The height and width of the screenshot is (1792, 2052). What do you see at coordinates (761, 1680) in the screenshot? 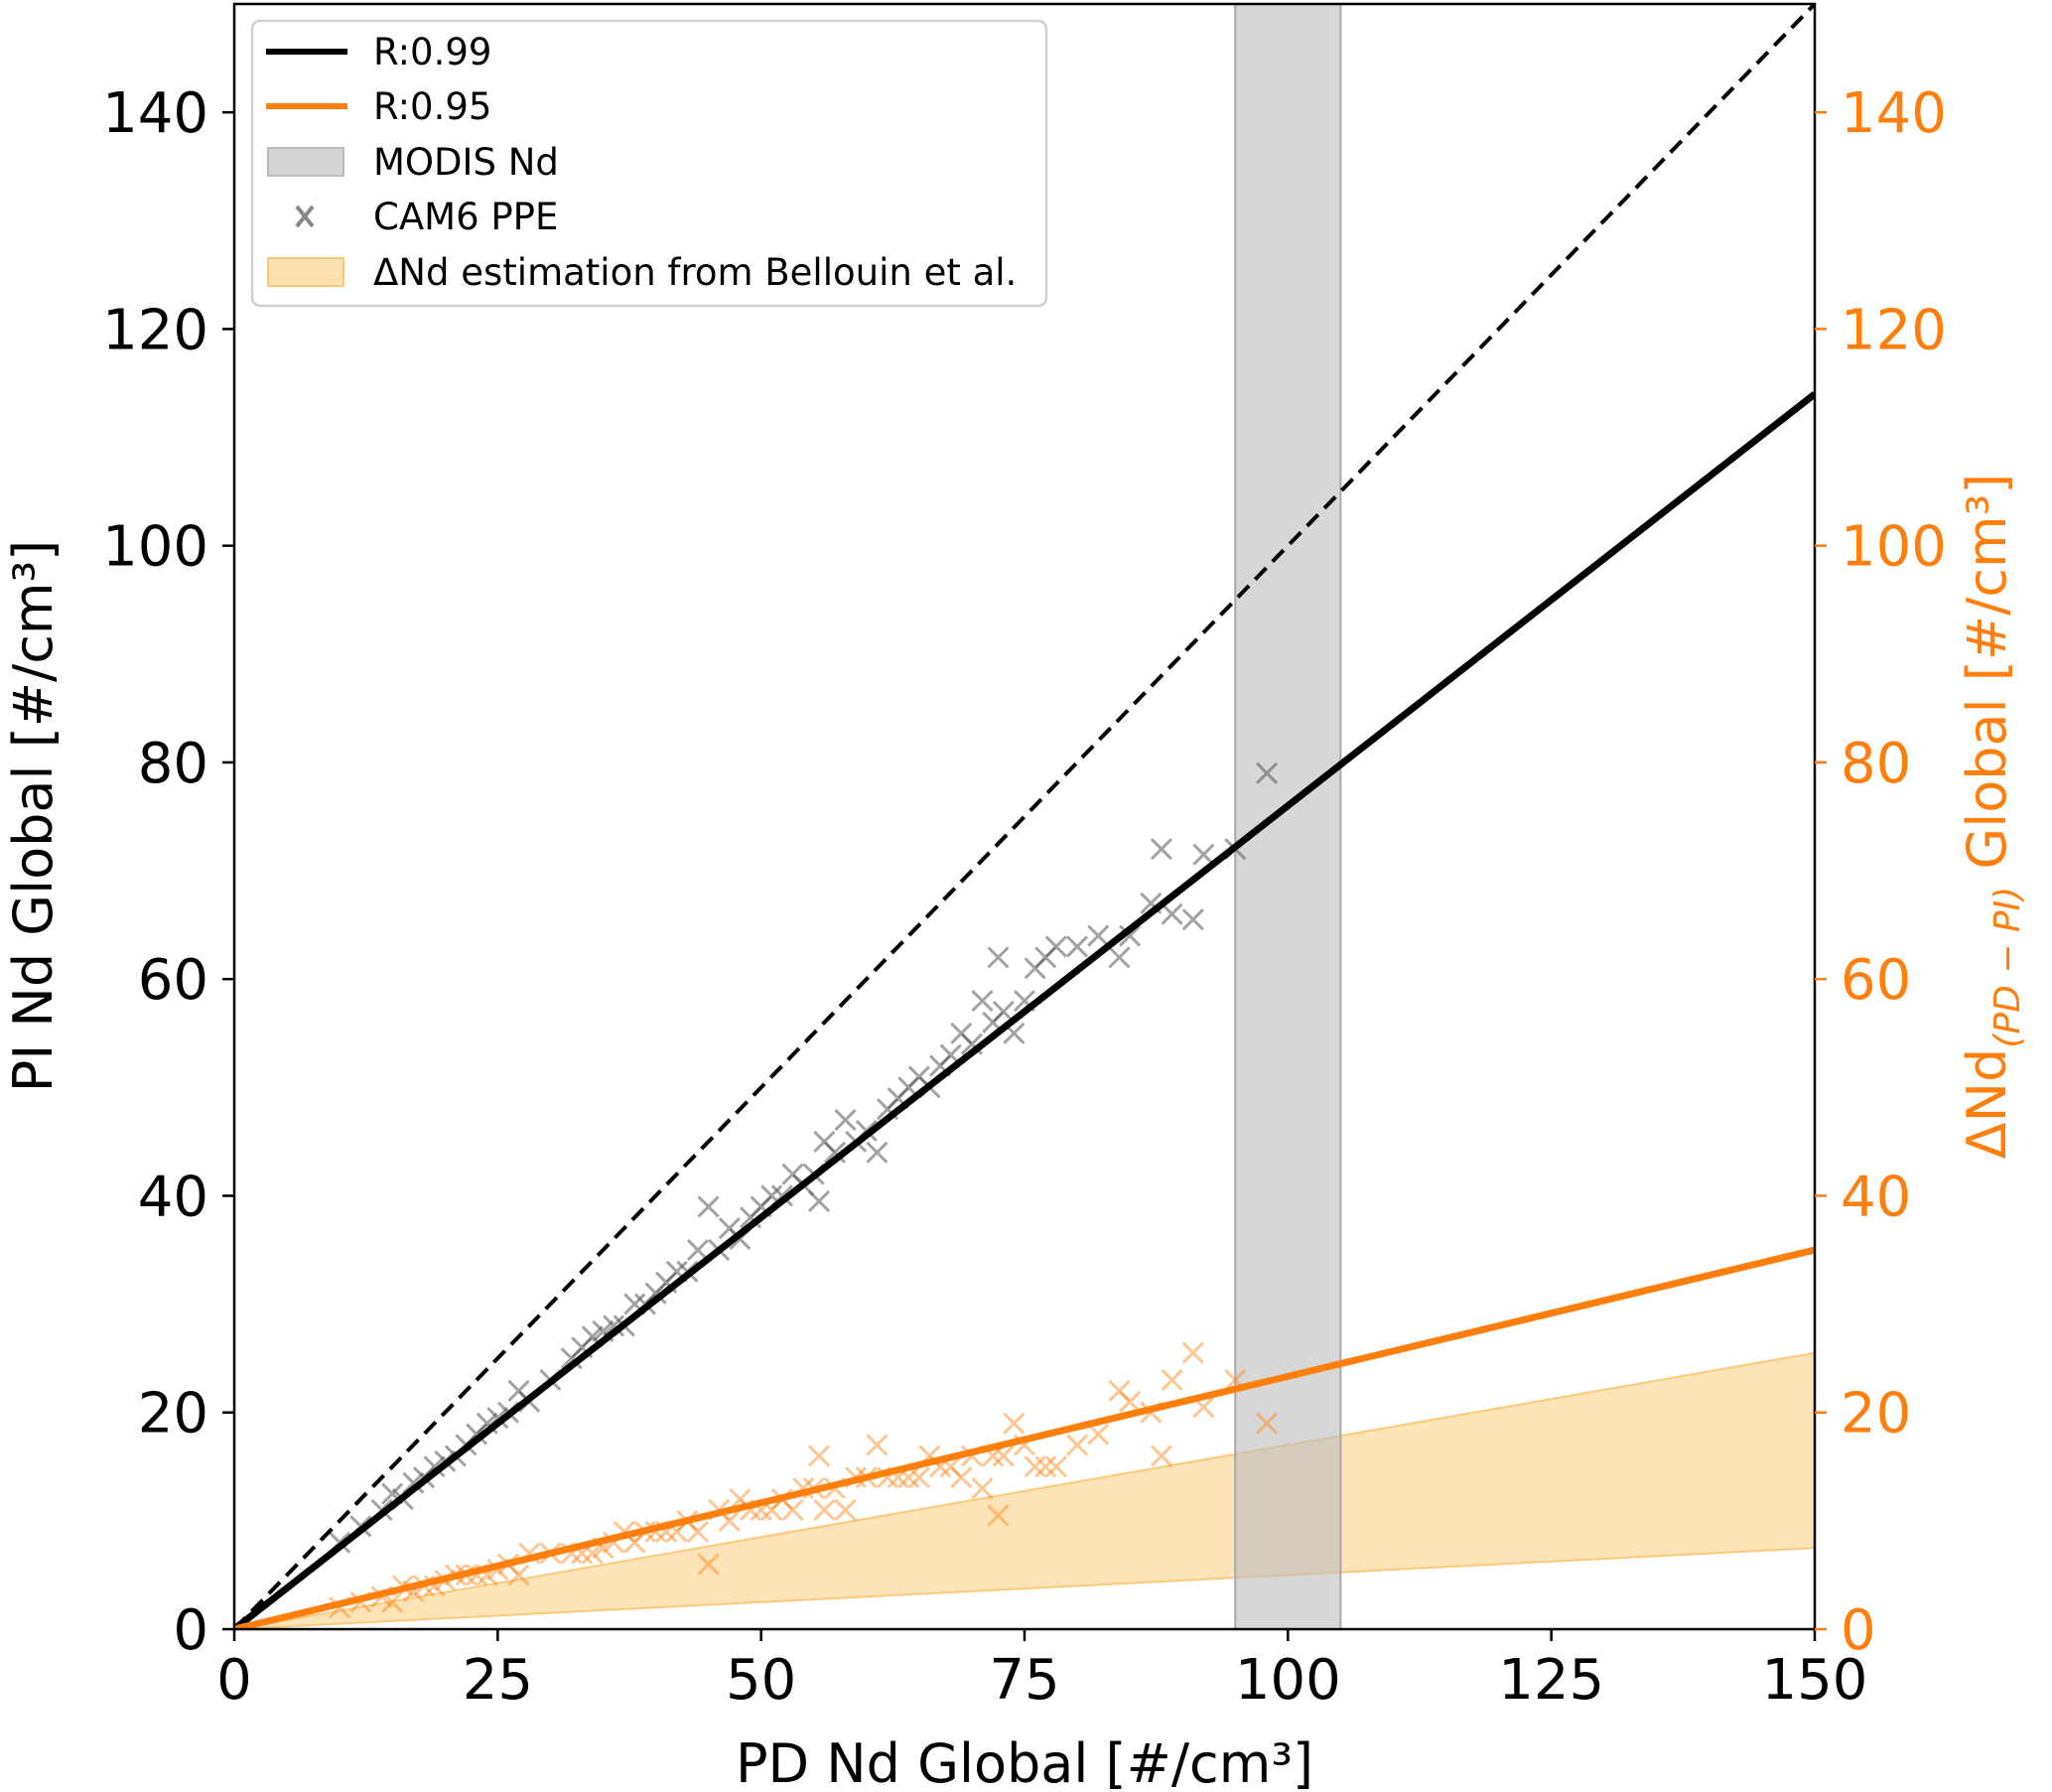
I see `x-tick-label: 50` at bounding box center [761, 1680].